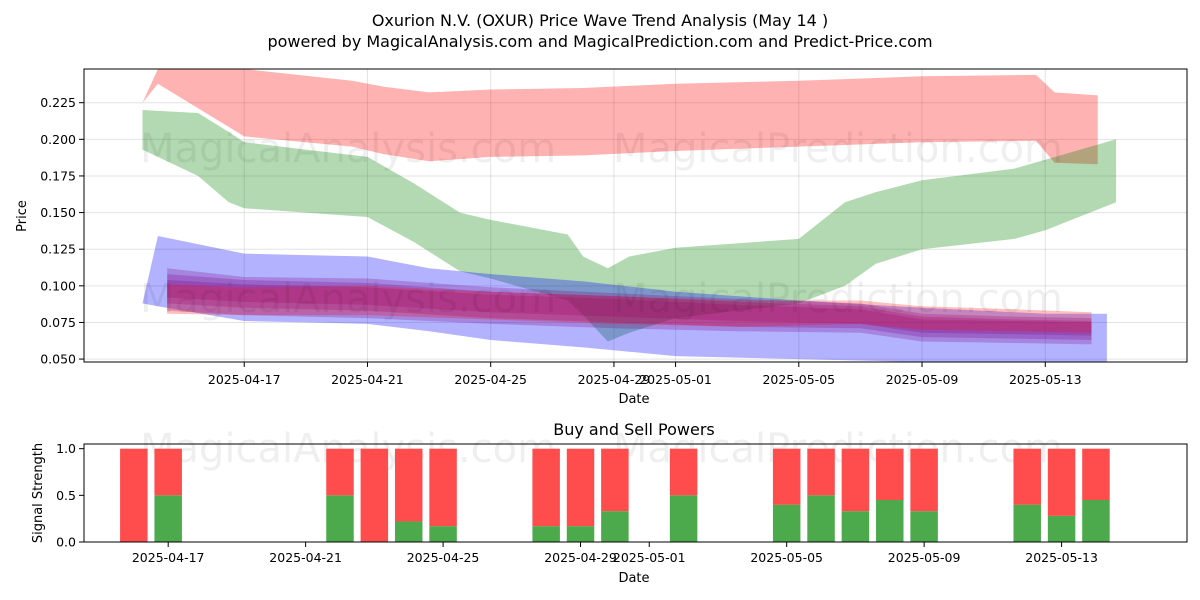  Describe the element at coordinates (838, 299) in the screenshot. I see `watermark-prediction-mid: MagicalPrediction.com` at that location.